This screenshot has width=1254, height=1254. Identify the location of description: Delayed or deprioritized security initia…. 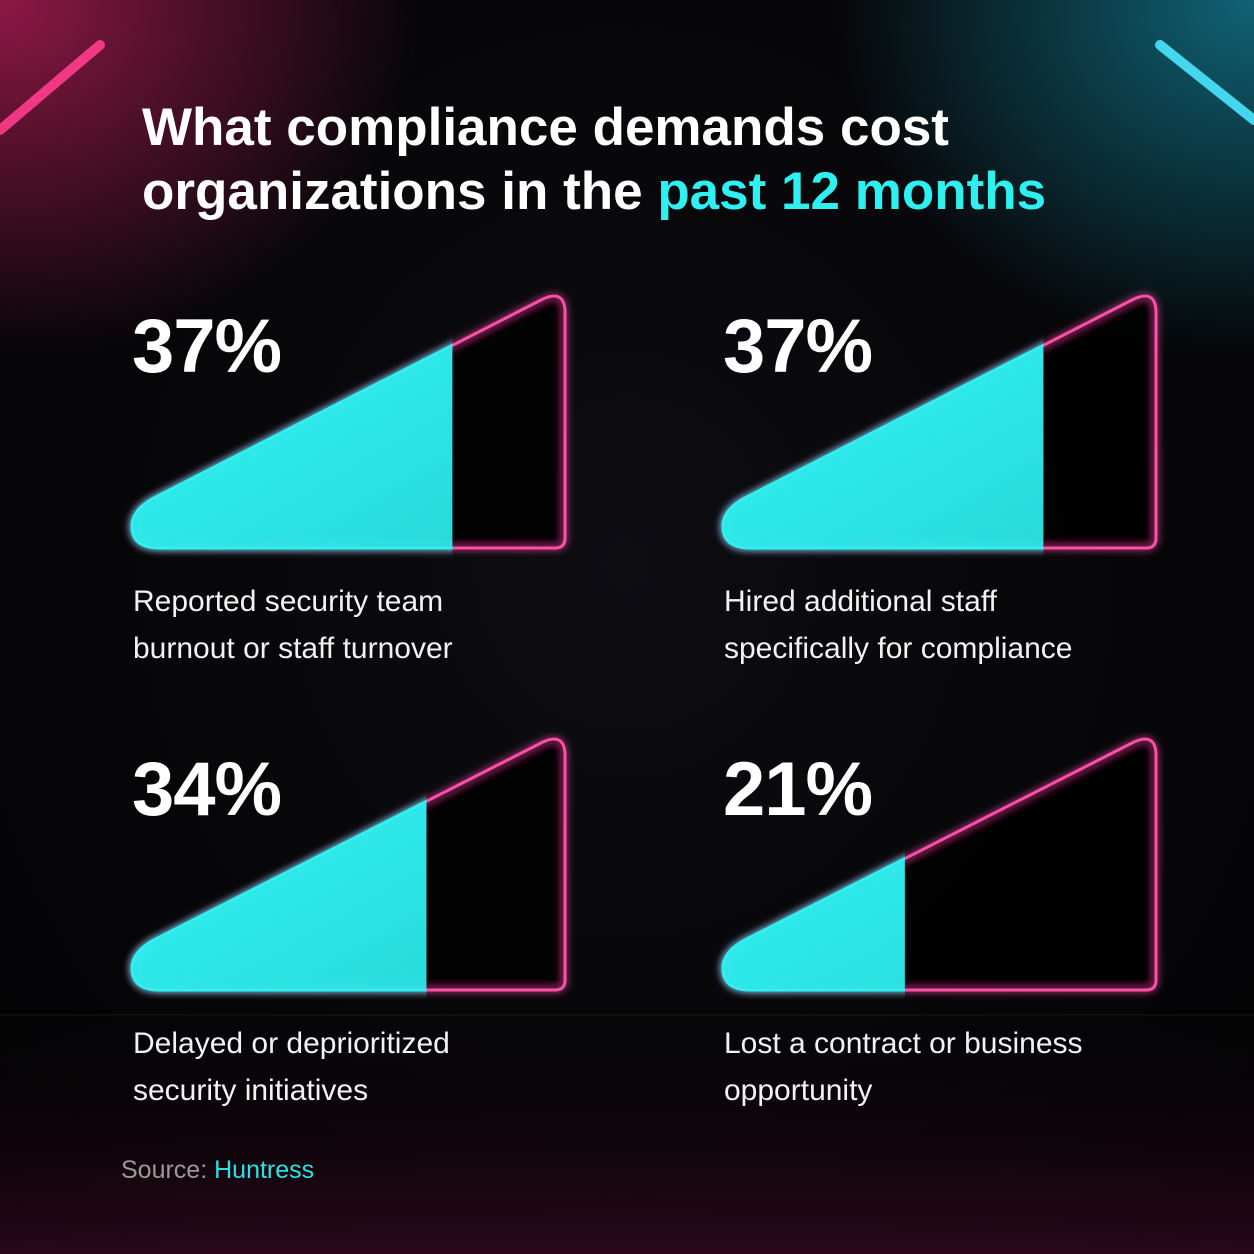
(291, 1067).